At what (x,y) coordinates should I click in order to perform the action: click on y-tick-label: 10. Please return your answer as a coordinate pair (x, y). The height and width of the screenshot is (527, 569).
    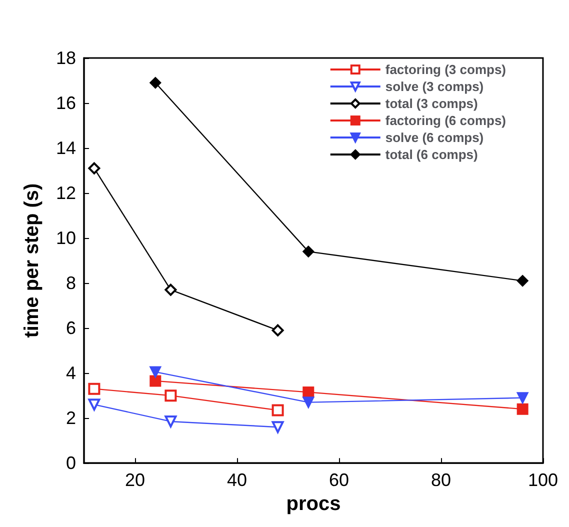
    Looking at the image, I should click on (66, 238).